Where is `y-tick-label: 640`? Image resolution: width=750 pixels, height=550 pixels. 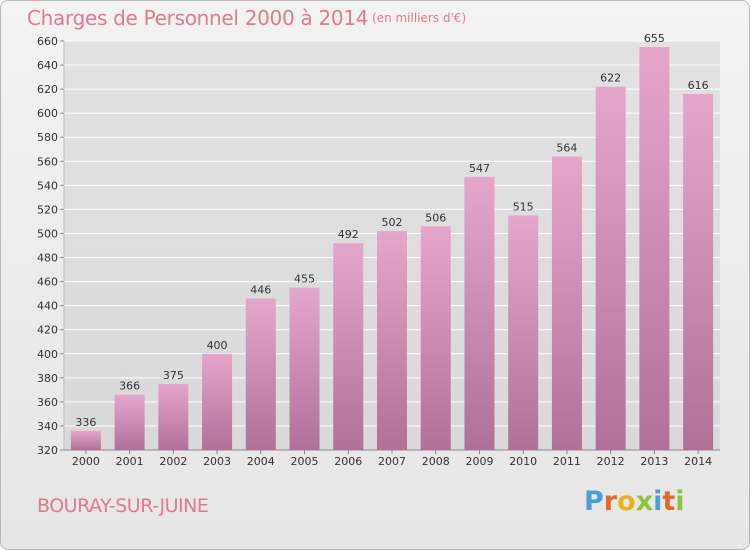 y-tick-label: 640 is located at coordinates (47, 65).